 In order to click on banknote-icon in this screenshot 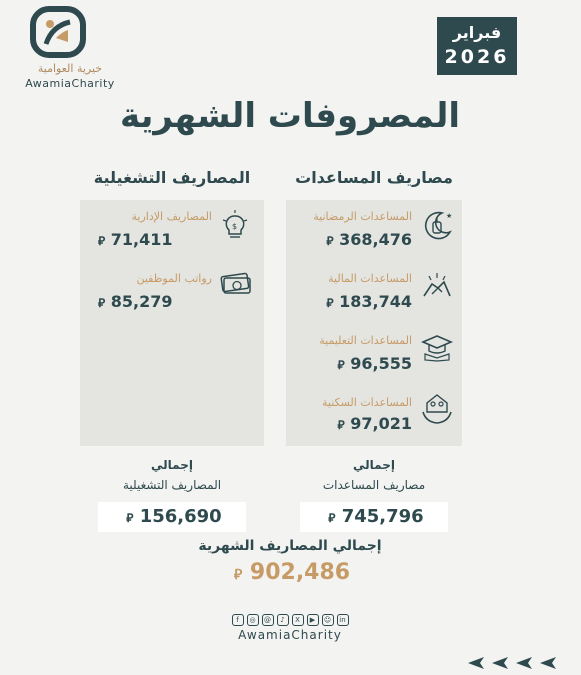, I will do `click(235, 285)`.